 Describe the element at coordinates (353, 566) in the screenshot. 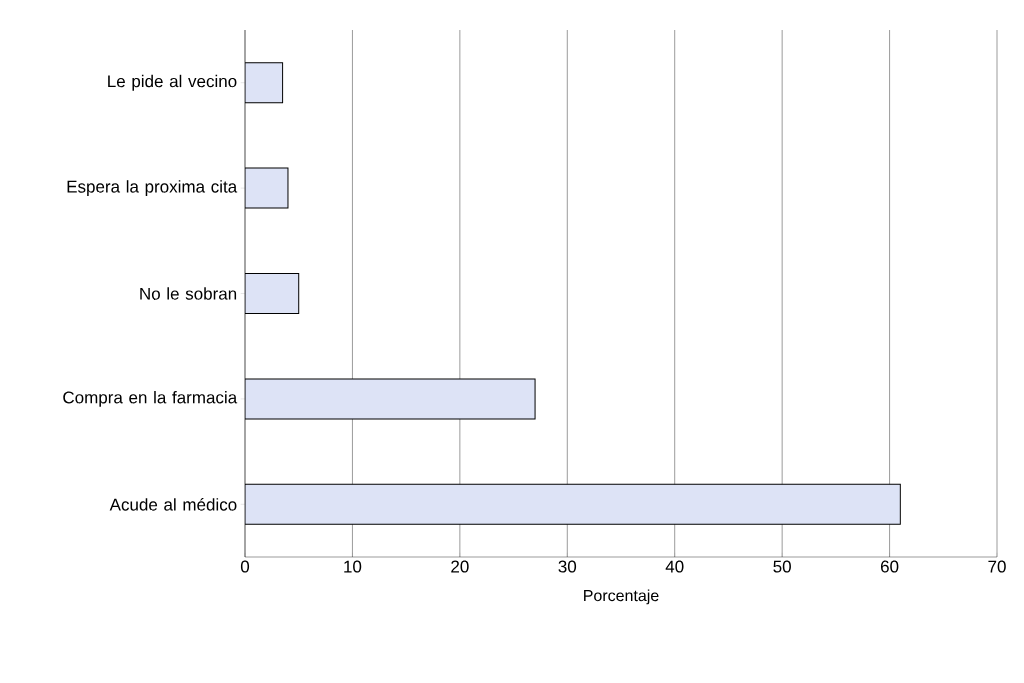

I see `x-tick-label: 10` at that location.